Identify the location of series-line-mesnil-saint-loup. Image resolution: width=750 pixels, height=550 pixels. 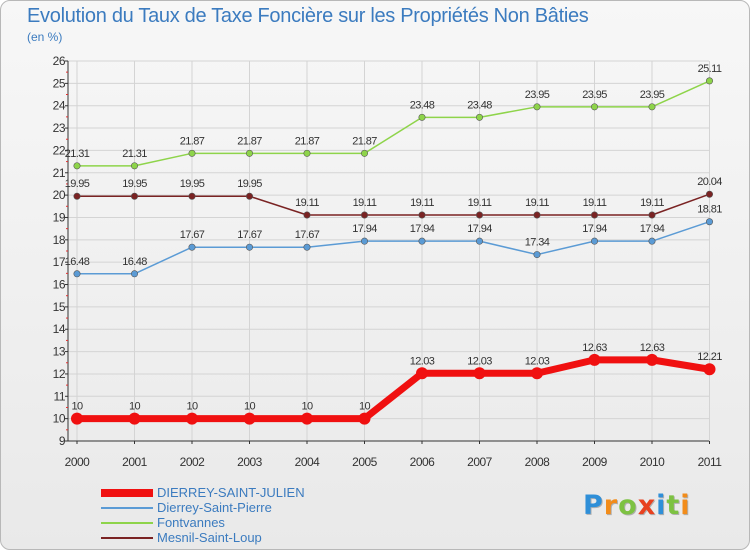
(393, 204).